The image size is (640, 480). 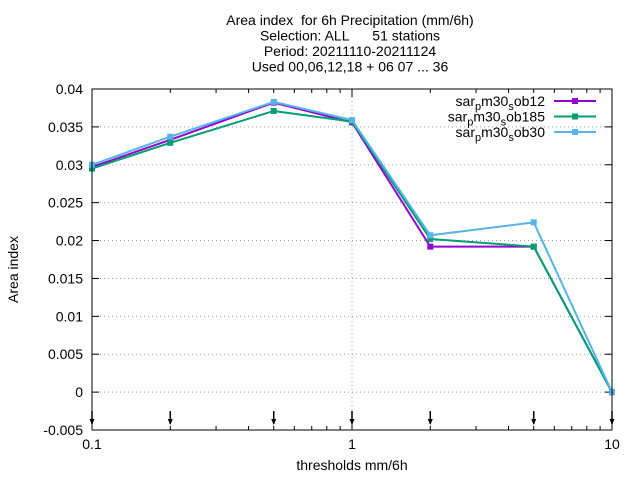 What do you see at coordinates (529, 132) in the screenshot?
I see `legend-label-part: ob30` at bounding box center [529, 132].